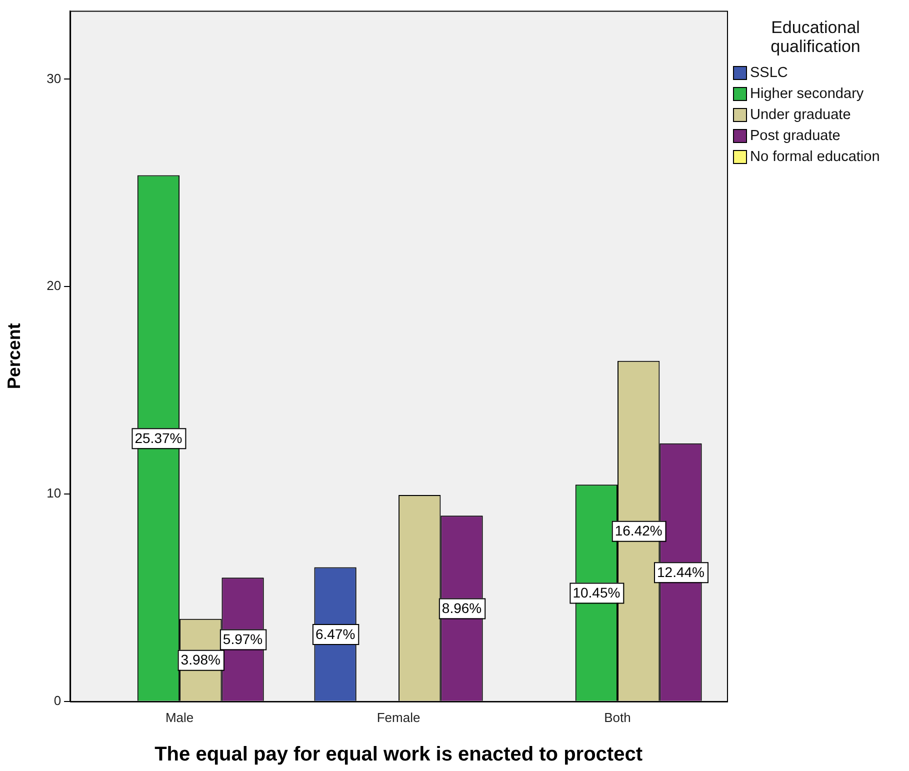  What do you see at coordinates (398, 717) in the screenshot?
I see `x-tick-label: Female` at bounding box center [398, 717].